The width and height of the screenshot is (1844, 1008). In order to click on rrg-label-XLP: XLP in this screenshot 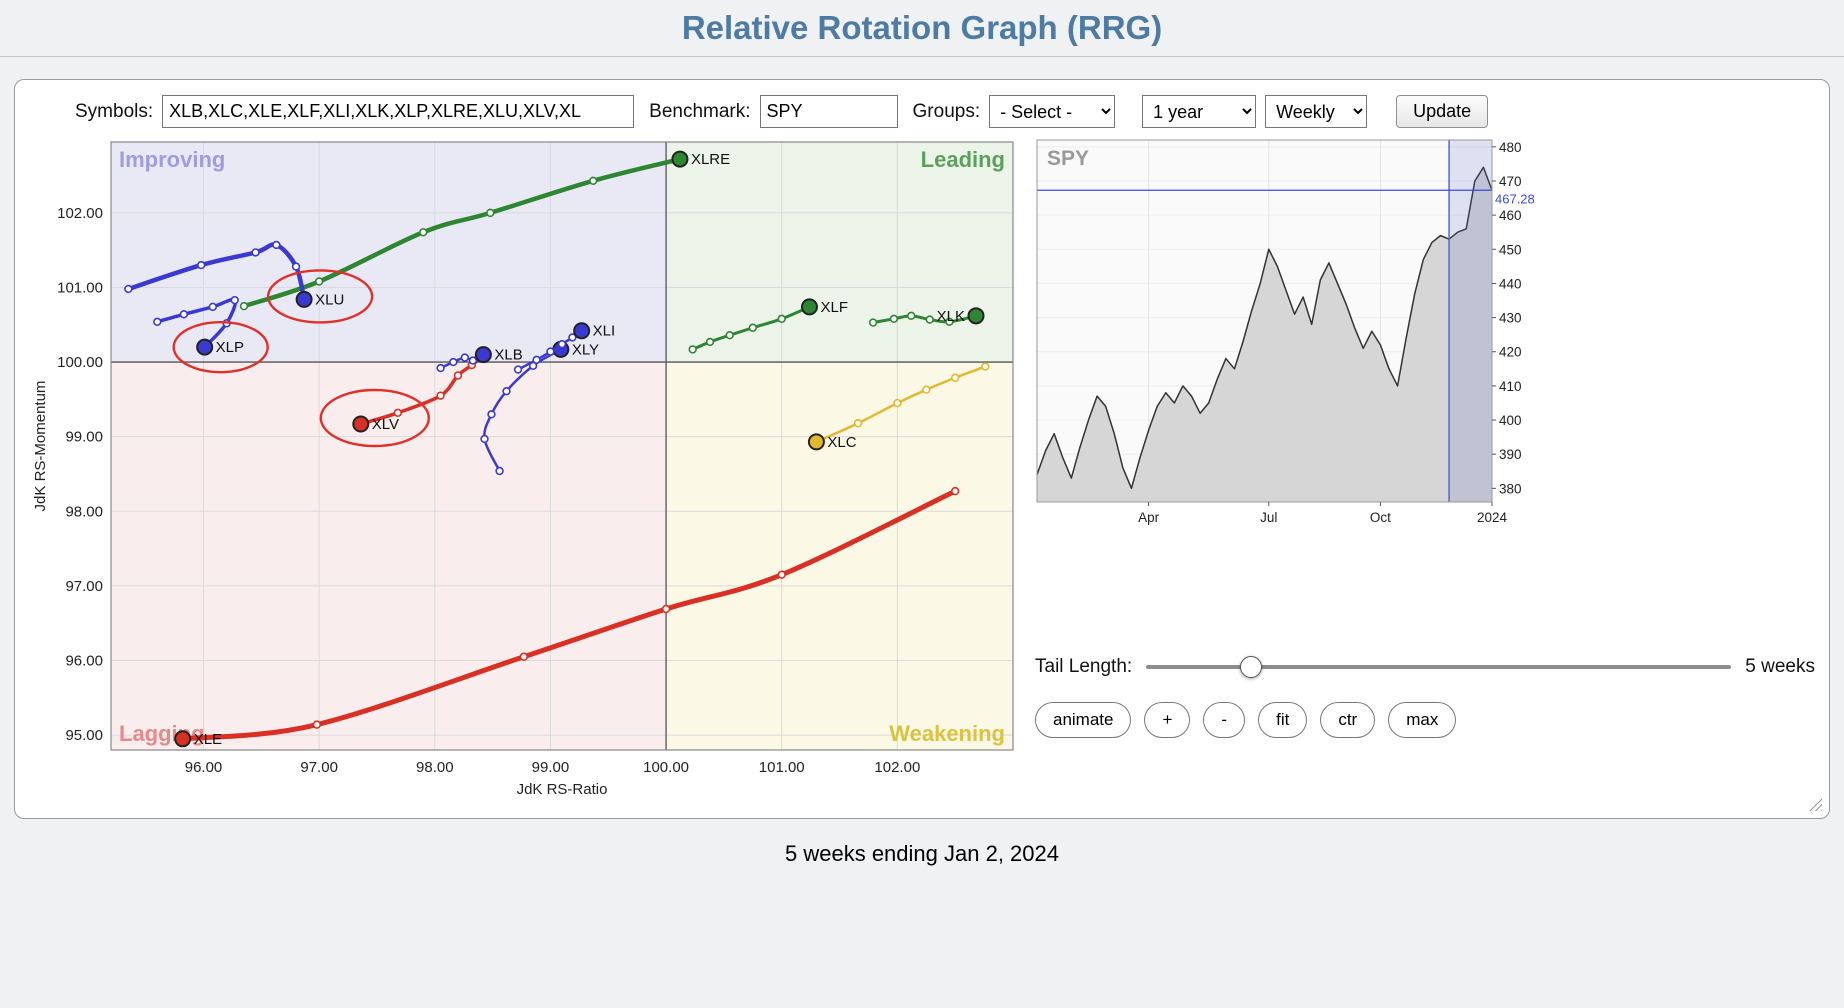, I will do `click(230, 347)`.